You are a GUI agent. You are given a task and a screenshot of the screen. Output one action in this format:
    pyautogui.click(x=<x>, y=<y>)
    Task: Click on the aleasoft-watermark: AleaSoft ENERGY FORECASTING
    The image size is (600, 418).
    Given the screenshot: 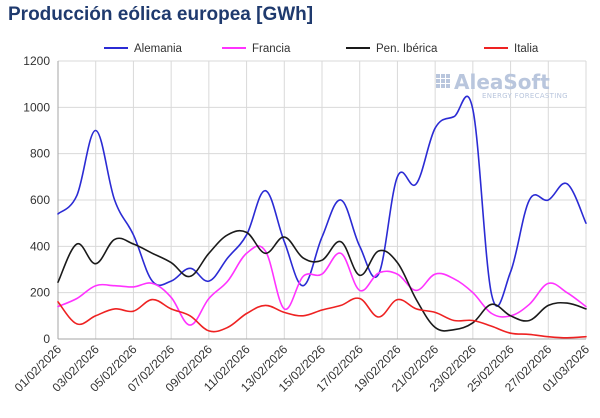 What is the action you would take?
    pyautogui.click(x=502, y=85)
    